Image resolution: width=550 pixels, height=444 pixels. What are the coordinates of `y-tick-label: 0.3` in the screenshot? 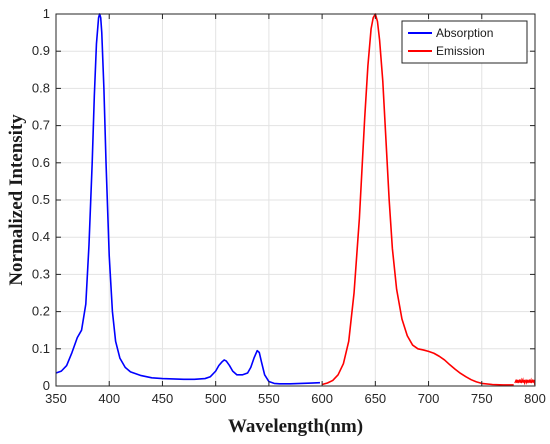 It's located at (41, 273).